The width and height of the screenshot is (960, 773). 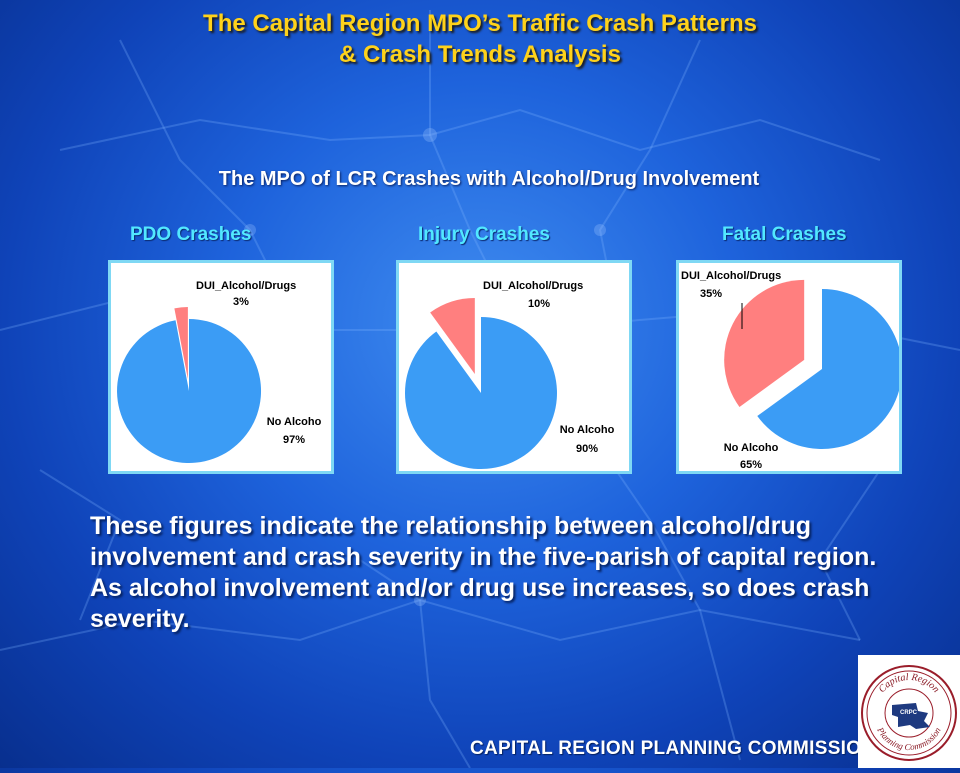 I want to click on pie-chart-injury: DUI_Alcohol/Drugs 10% No Alcoho 90%, so click(x=514, y=367).